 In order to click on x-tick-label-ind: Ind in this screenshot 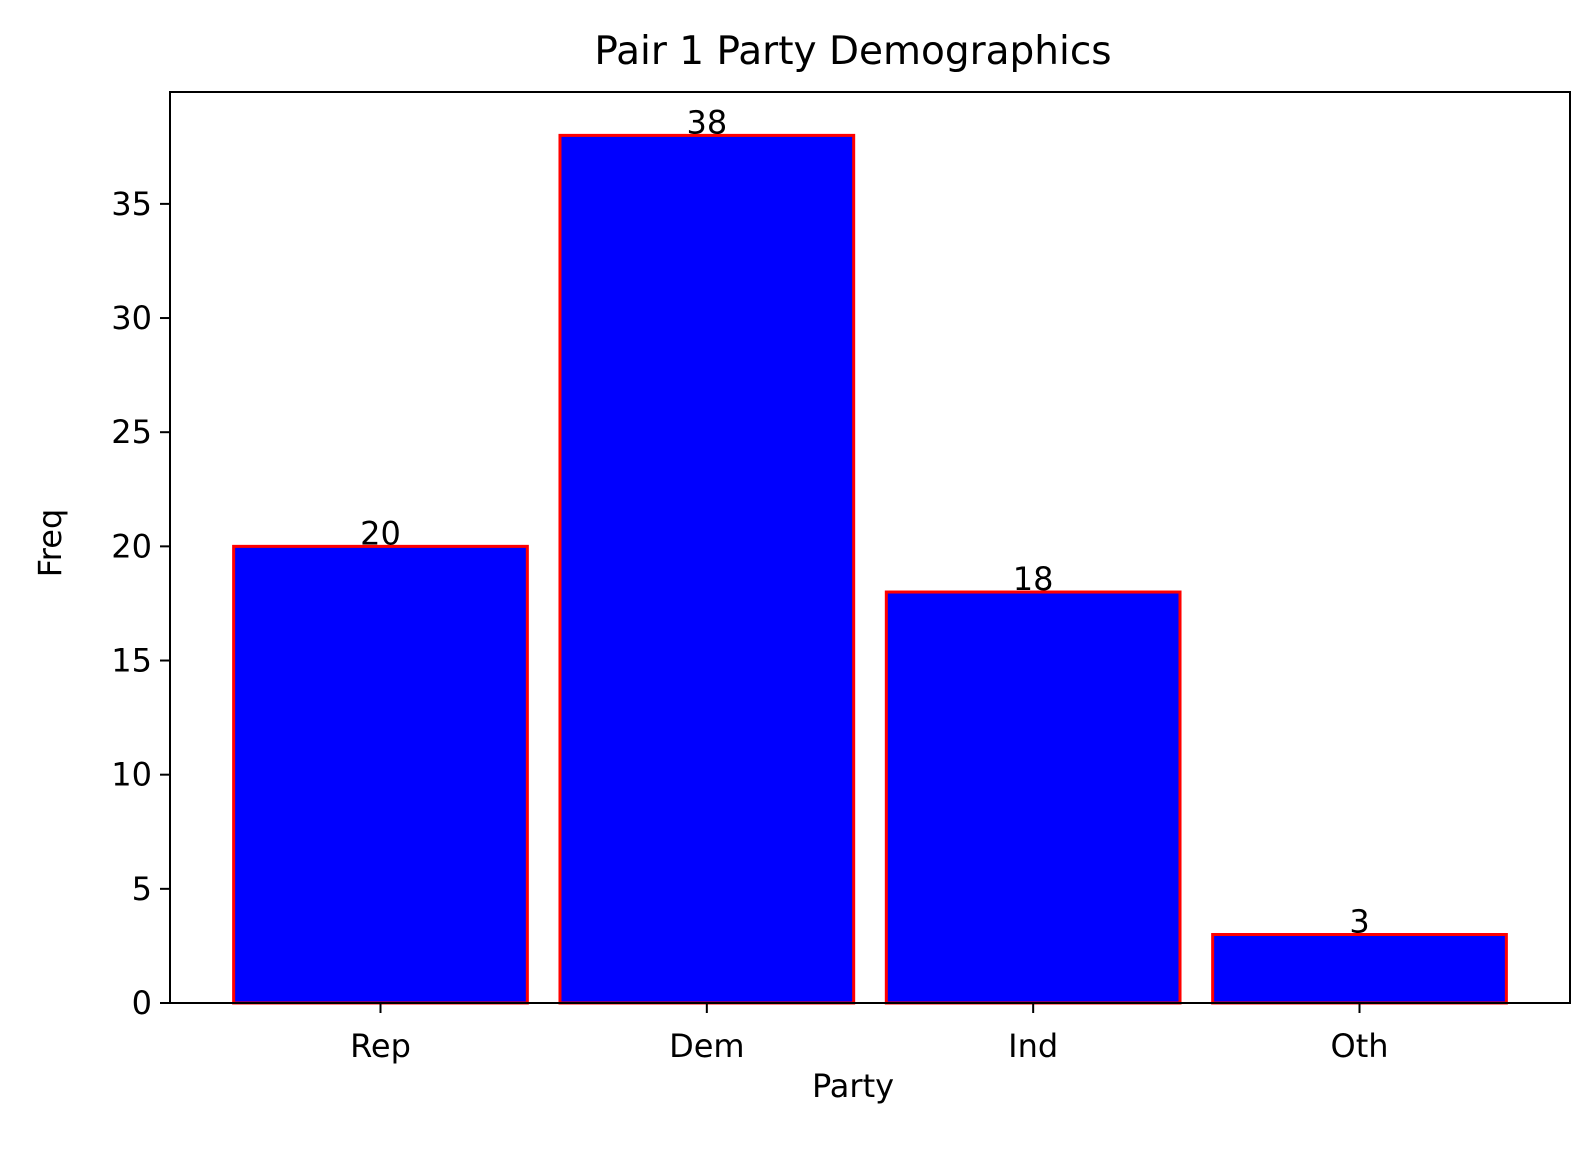, I will do `click(1033, 1046)`.